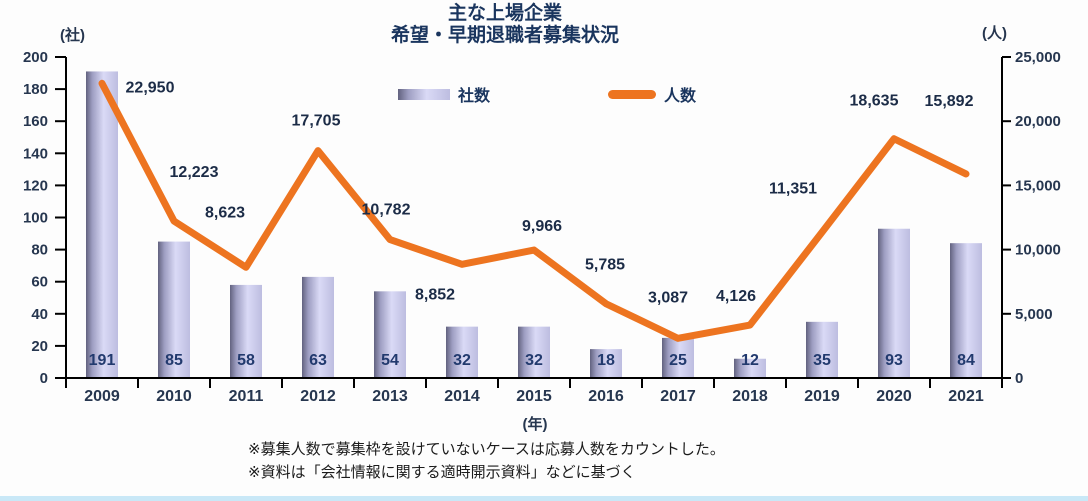  What do you see at coordinates (966, 396) in the screenshot?
I see `x-category-label-2021: 2021` at bounding box center [966, 396].